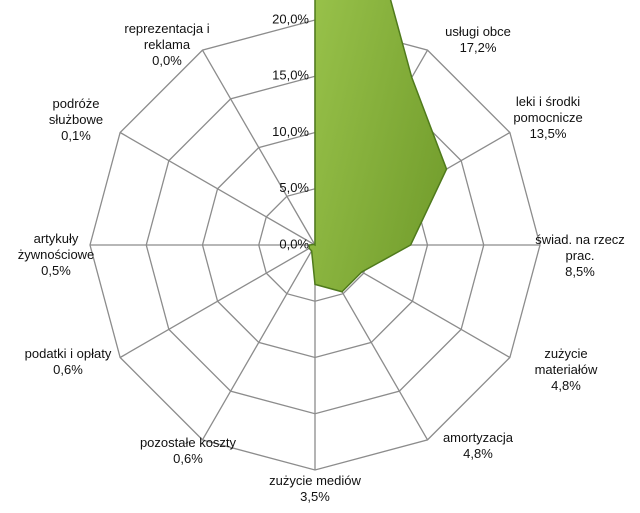 The width and height of the screenshot is (640, 513). What do you see at coordinates (294, 243) in the screenshot?
I see `r-tick-label: 0,0%` at bounding box center [294, 243].